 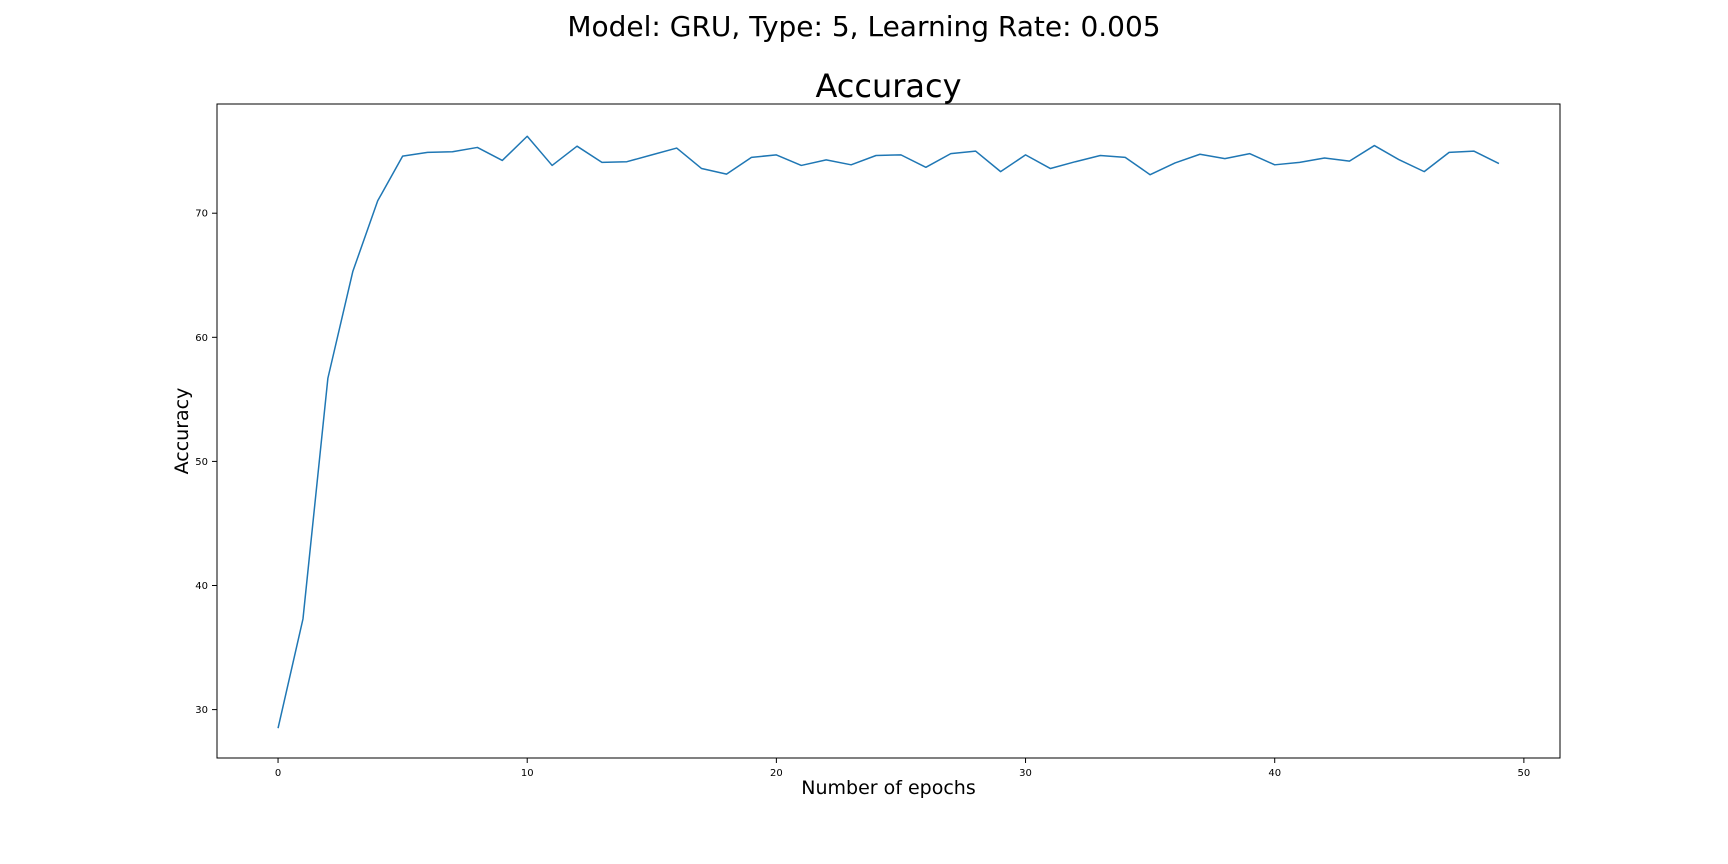 What do you see at coordinates (278, 773) in the screenshot?
I see `x-tick-label: 0` at bounding box center [278, 773].